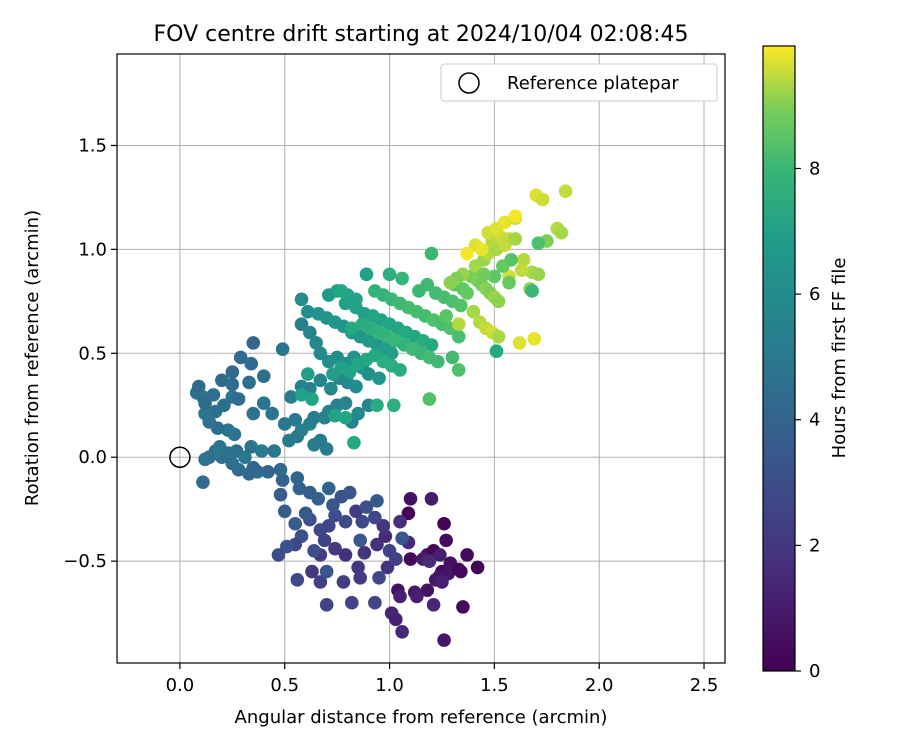 The image size is (900, 750). Describe the element at coordinates (779, 358) in the screenshot. I see `colorbar-gradient` at that location.